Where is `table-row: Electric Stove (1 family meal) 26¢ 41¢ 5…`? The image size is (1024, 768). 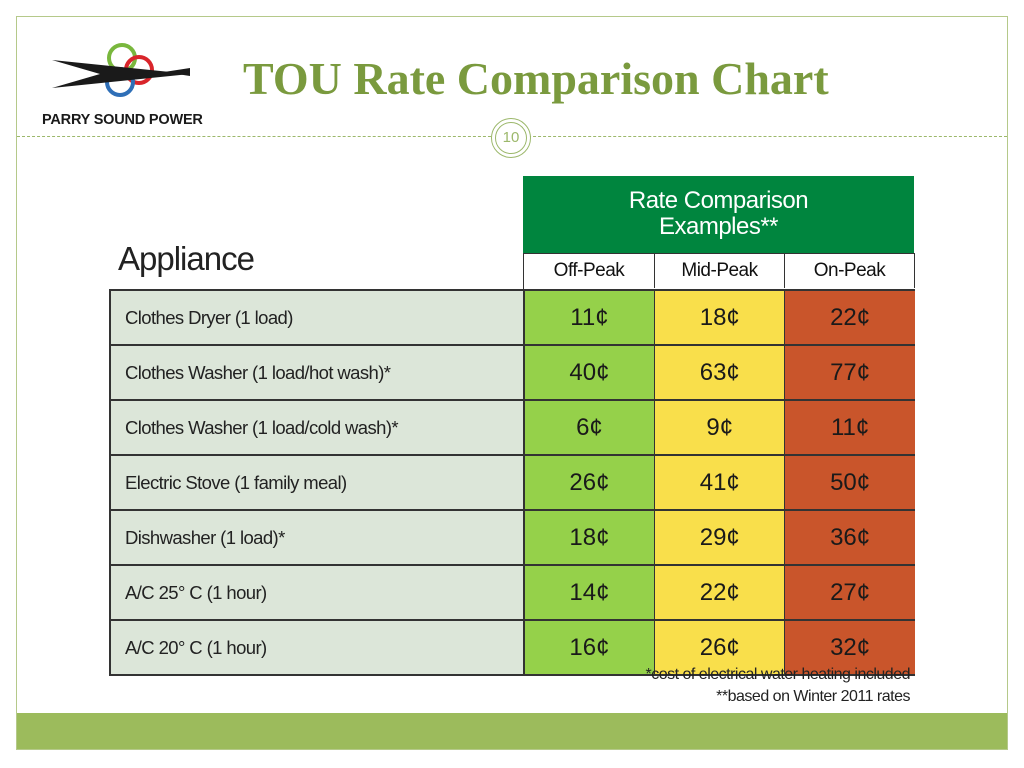
table-row: Electric Stove (1 family meal) 26¢ 41¢ 5… is located at coordinates (513, 483).